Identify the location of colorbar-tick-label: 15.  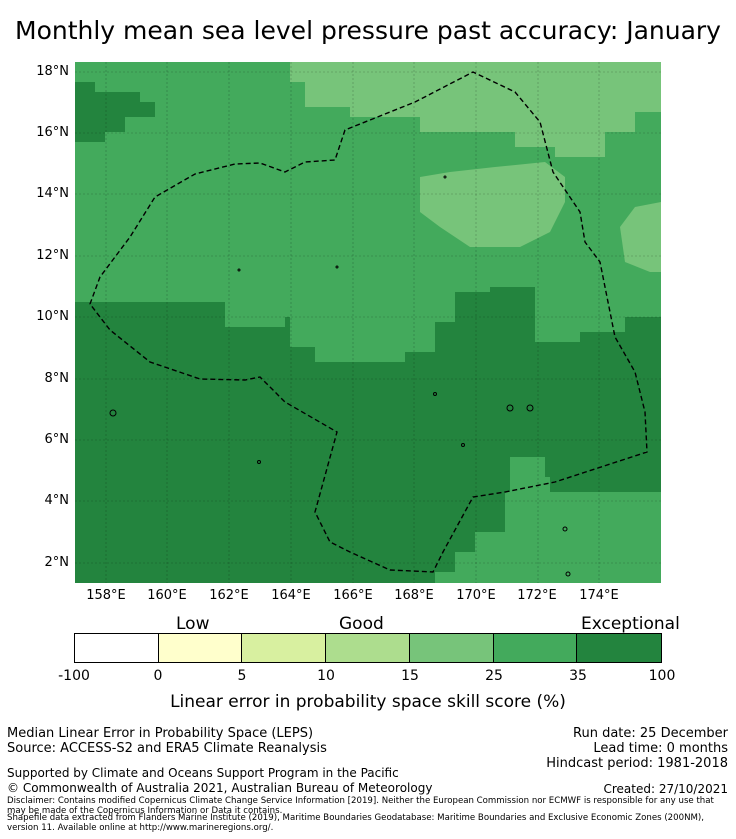
(410, 676).